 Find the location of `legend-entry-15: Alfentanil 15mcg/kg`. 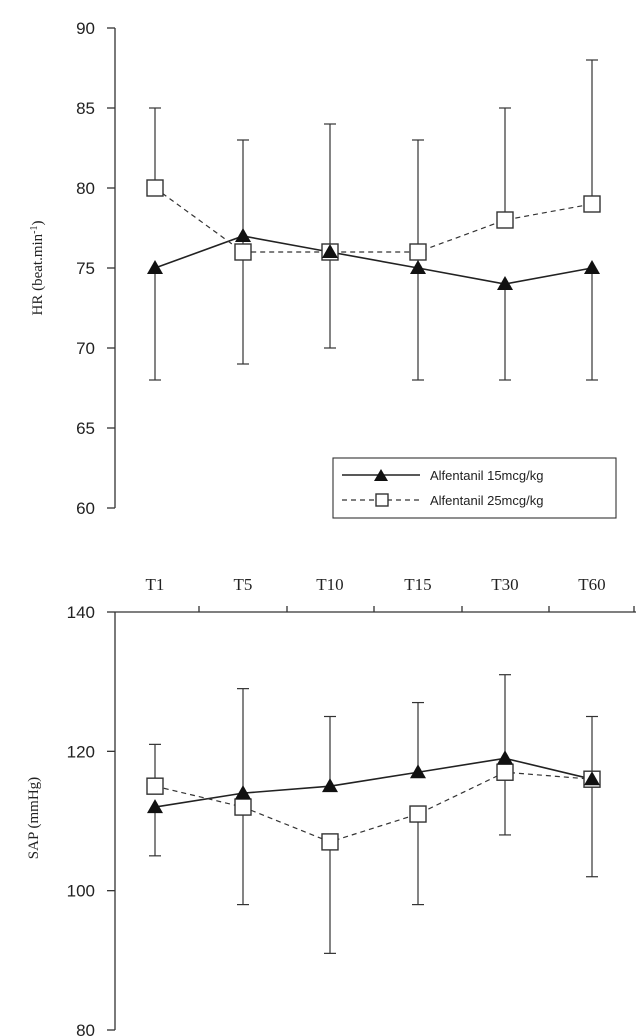

legend-entry-15: Alfentanil 15mcg/kg is located at coordinates (442, 475).